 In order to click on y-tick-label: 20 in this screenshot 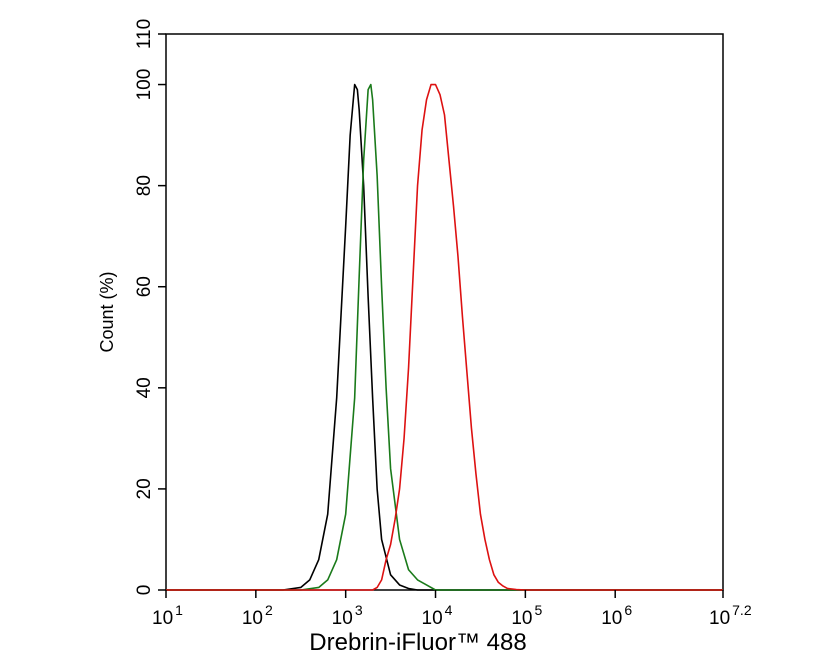, I will do `click(144, 488)`.